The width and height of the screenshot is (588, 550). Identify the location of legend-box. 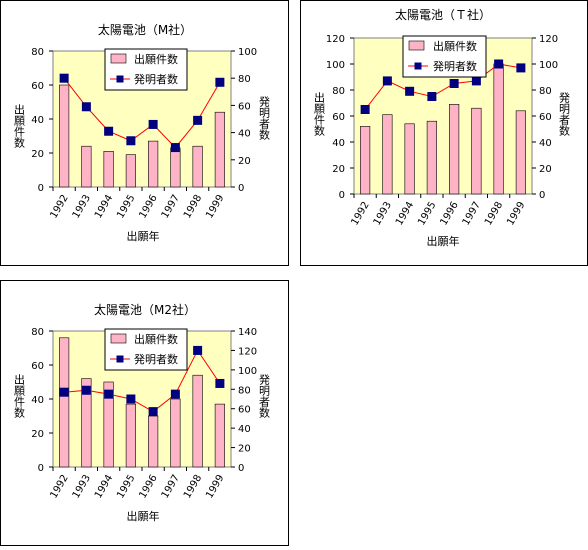
(444, 56).